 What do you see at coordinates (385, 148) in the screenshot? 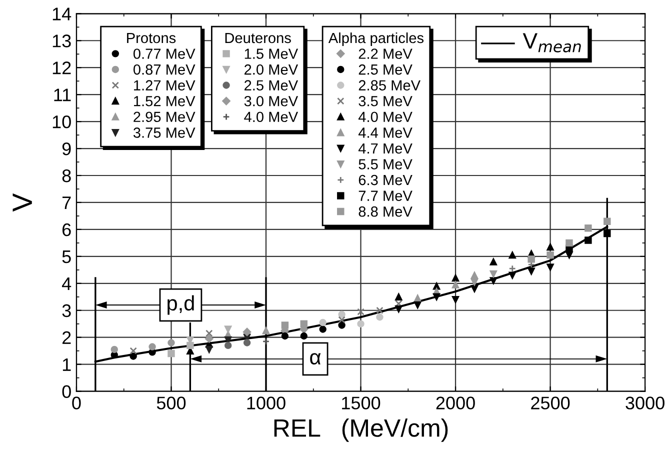
I see `legend-label: 4.7 MeV` at bounding box center [385, 148].